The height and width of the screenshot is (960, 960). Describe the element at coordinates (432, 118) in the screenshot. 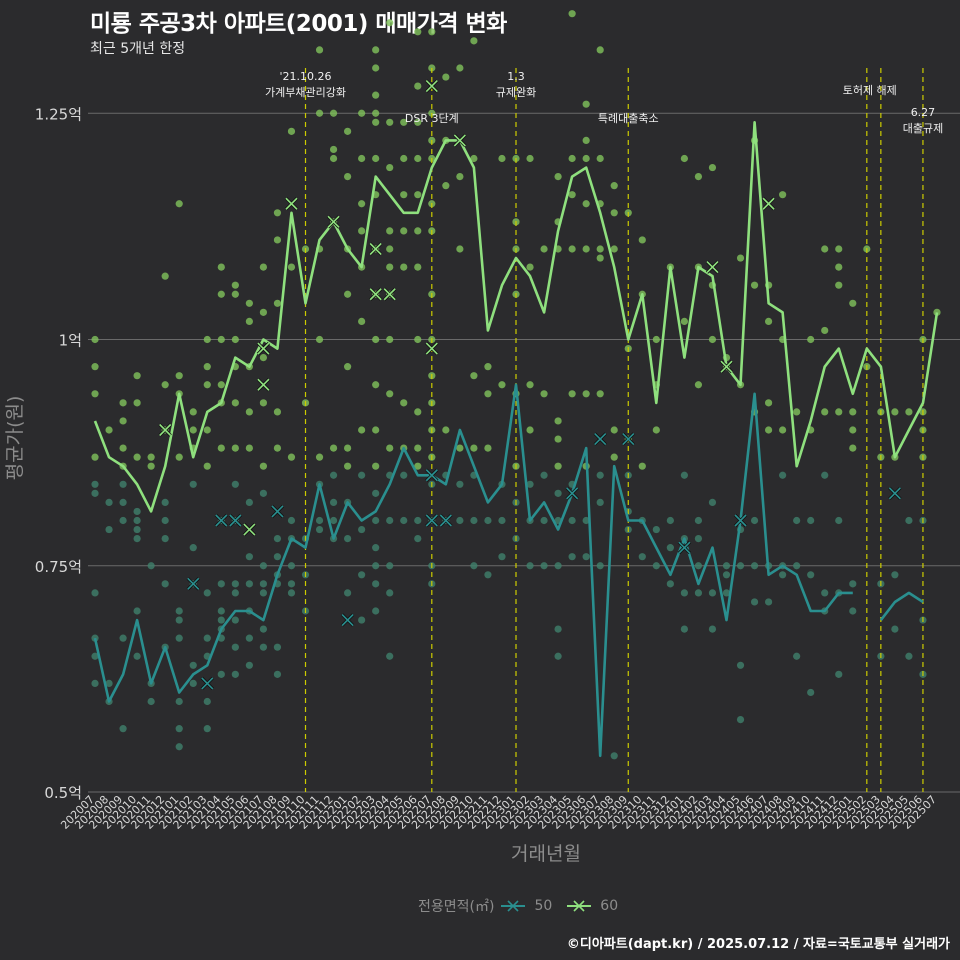

I see `event-label: DSR 3단계` at that location.